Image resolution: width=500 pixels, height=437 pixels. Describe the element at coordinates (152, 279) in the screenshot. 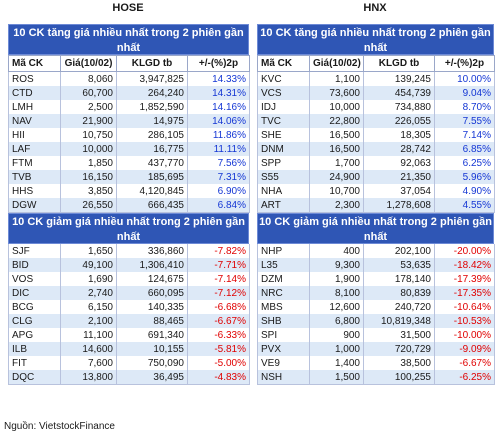

I see `avg-volume: 124,675` at that location.